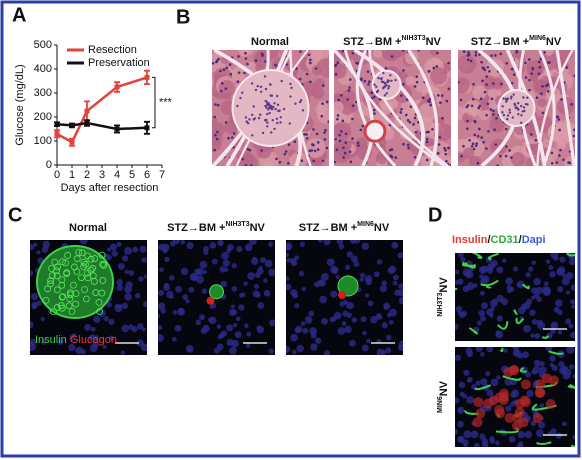 This screenshot has width=582, height=460. What do you see at coordinates (444, 388) in the screenshot?
I see `label-part: NV` at bounding box center [444, 388].